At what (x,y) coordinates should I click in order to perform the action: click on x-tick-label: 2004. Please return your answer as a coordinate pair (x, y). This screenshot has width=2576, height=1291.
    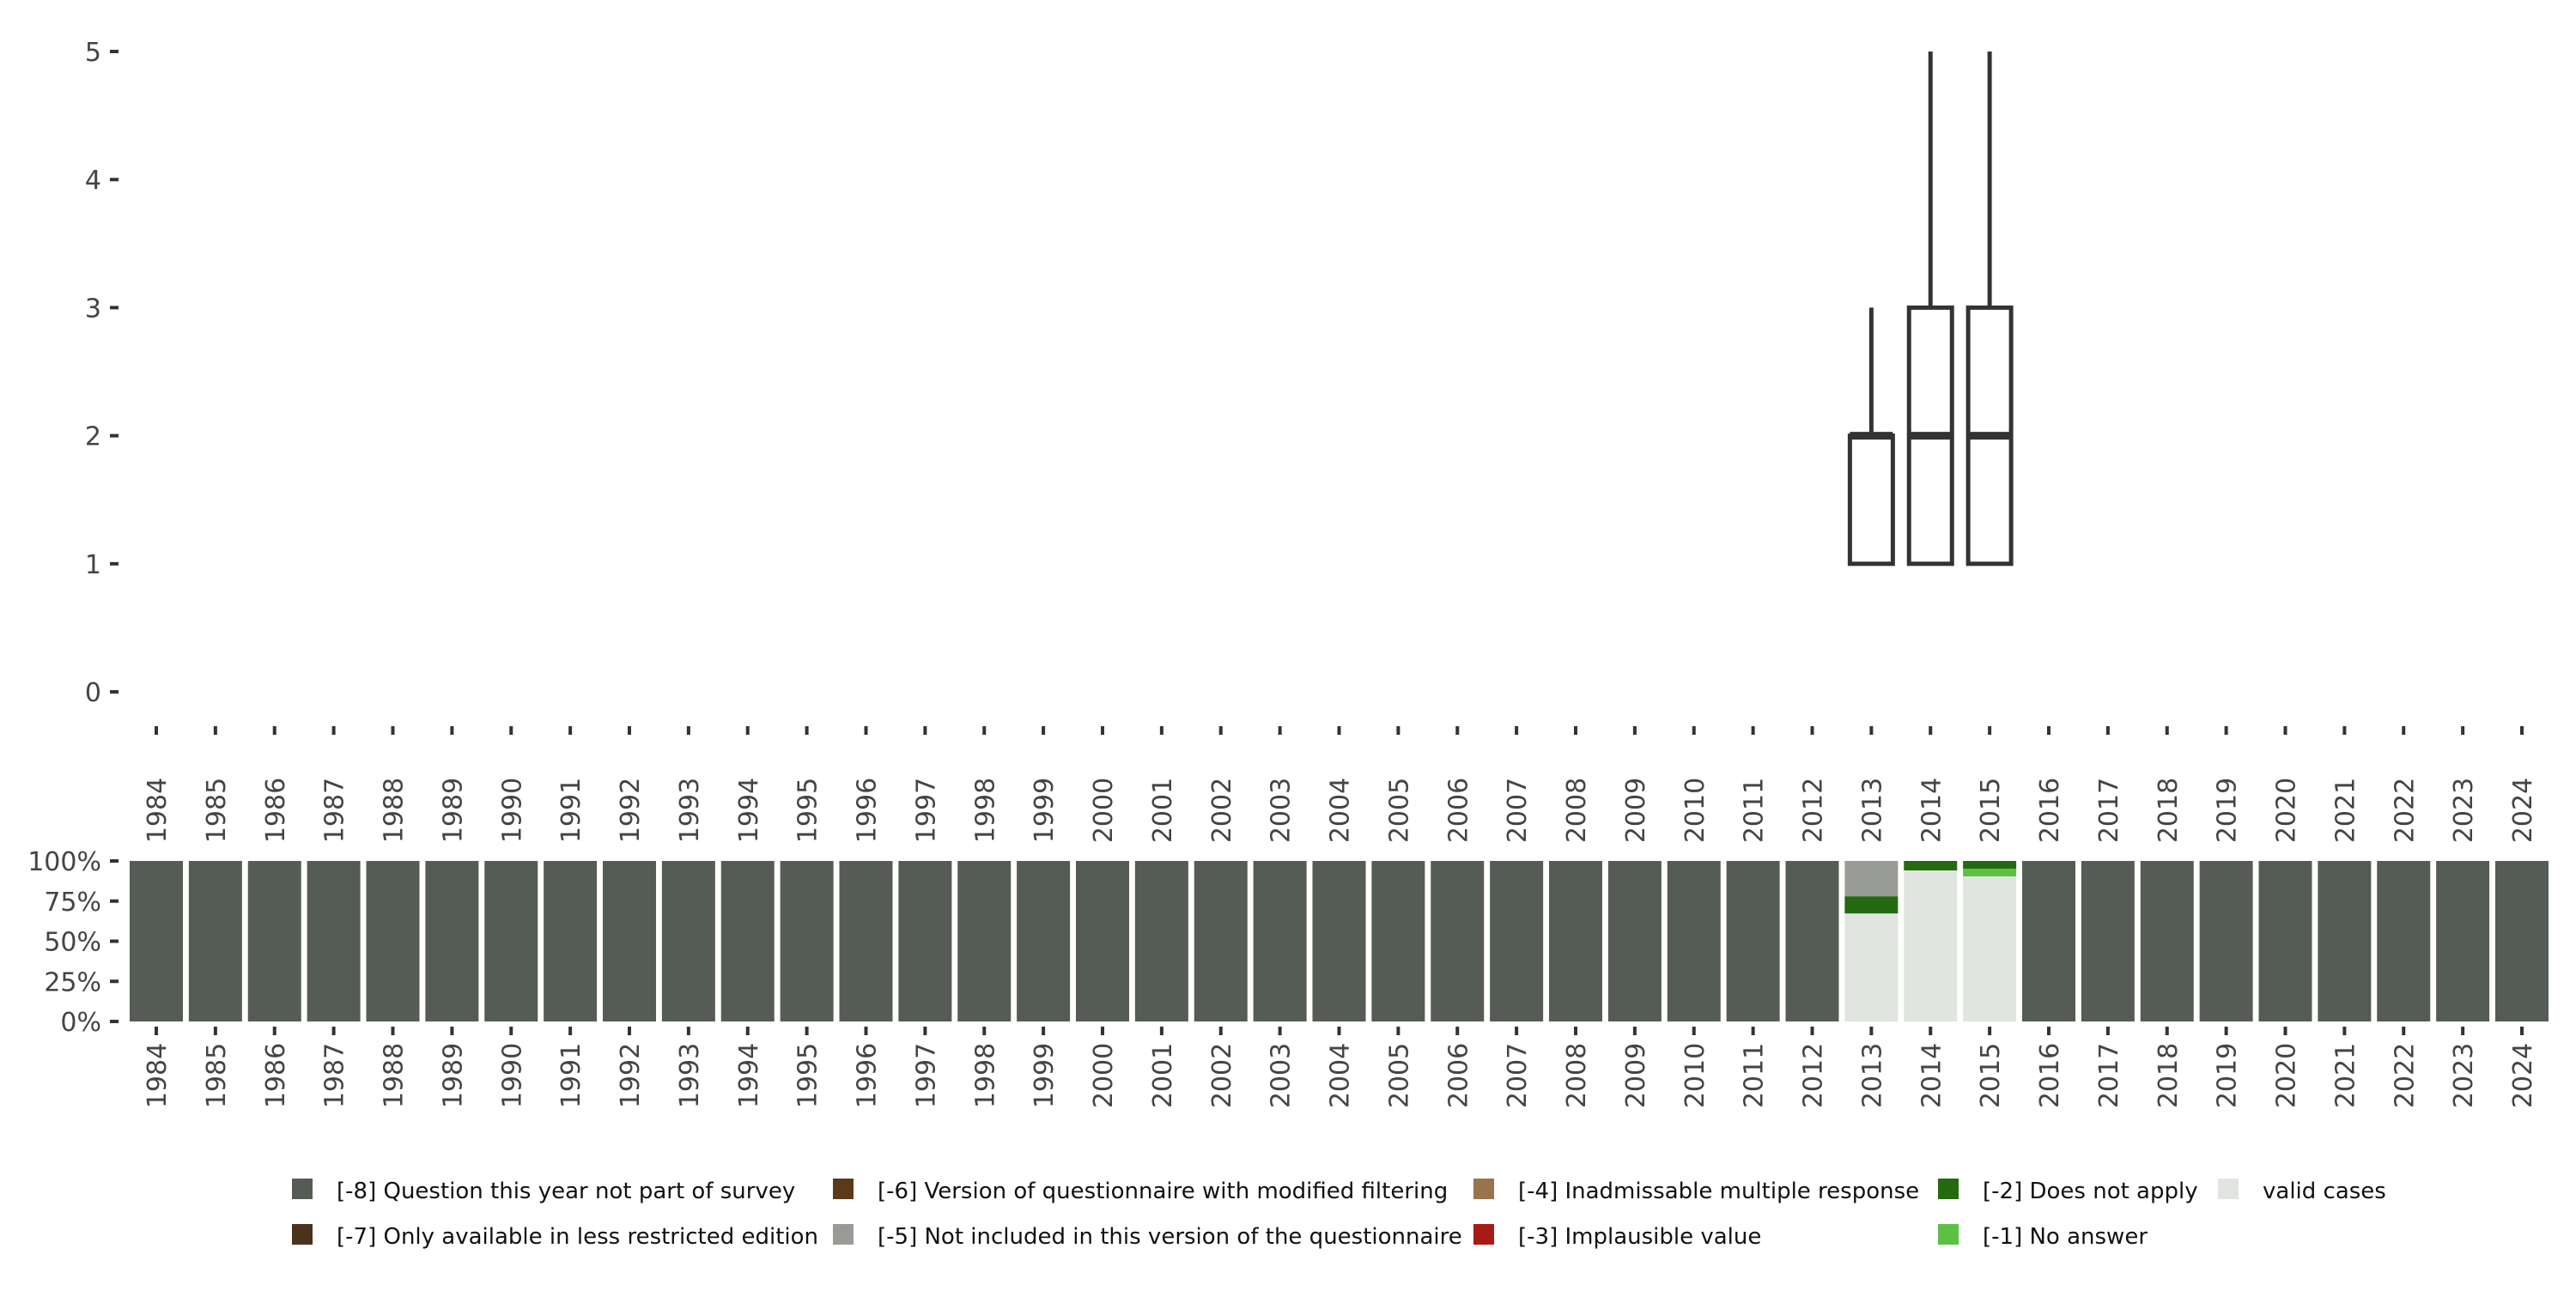
    Looking at the image, I should click on (1341, 811).